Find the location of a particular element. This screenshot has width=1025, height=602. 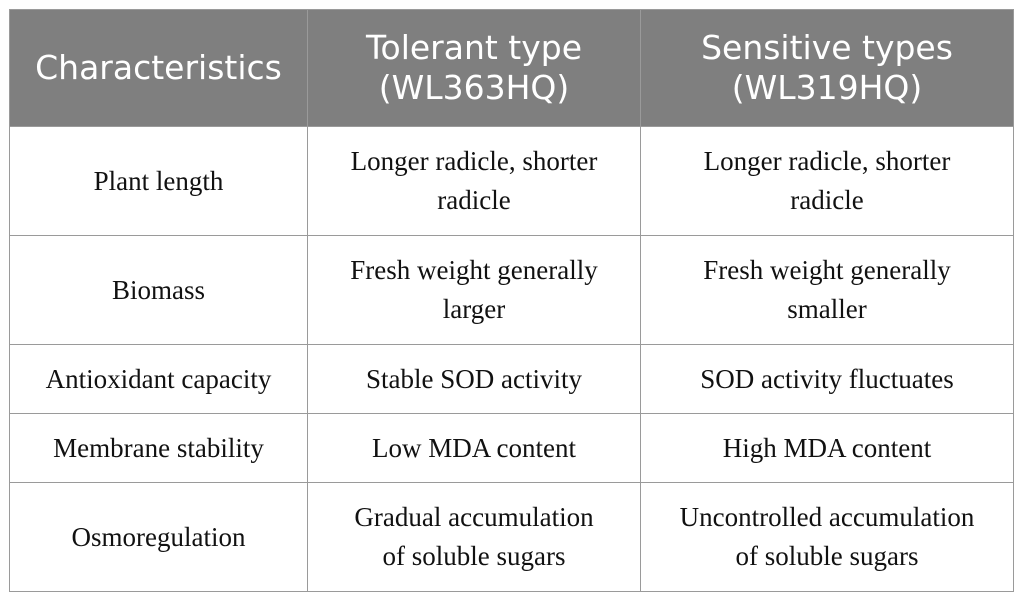

cell-characteristic: Membrane stability is located at coordinates (158, 448).